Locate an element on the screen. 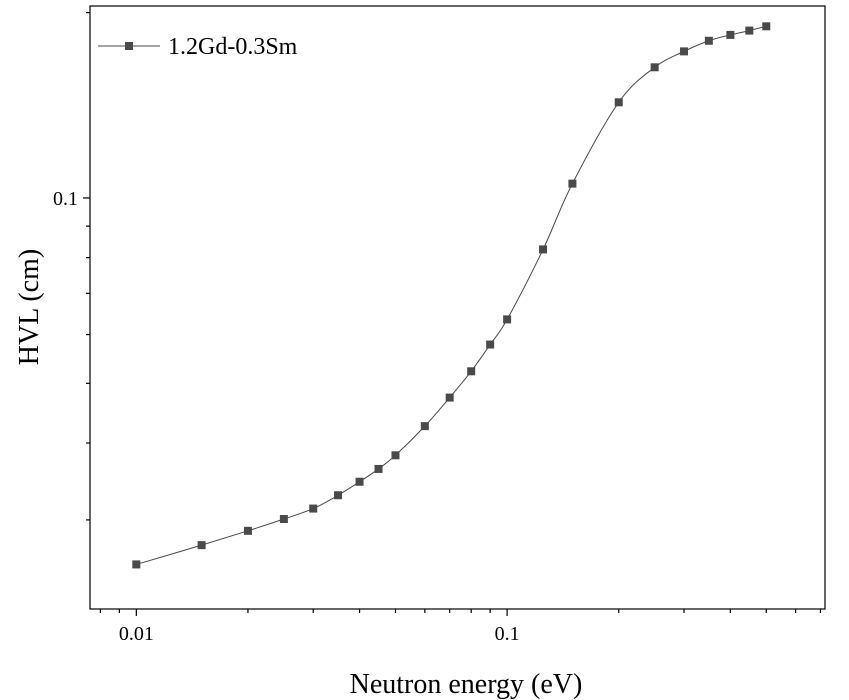 The width and height of the screenshot is (849, 700). legend: 1.2Gd-0.3Sm is located at coordinates (198, 47).